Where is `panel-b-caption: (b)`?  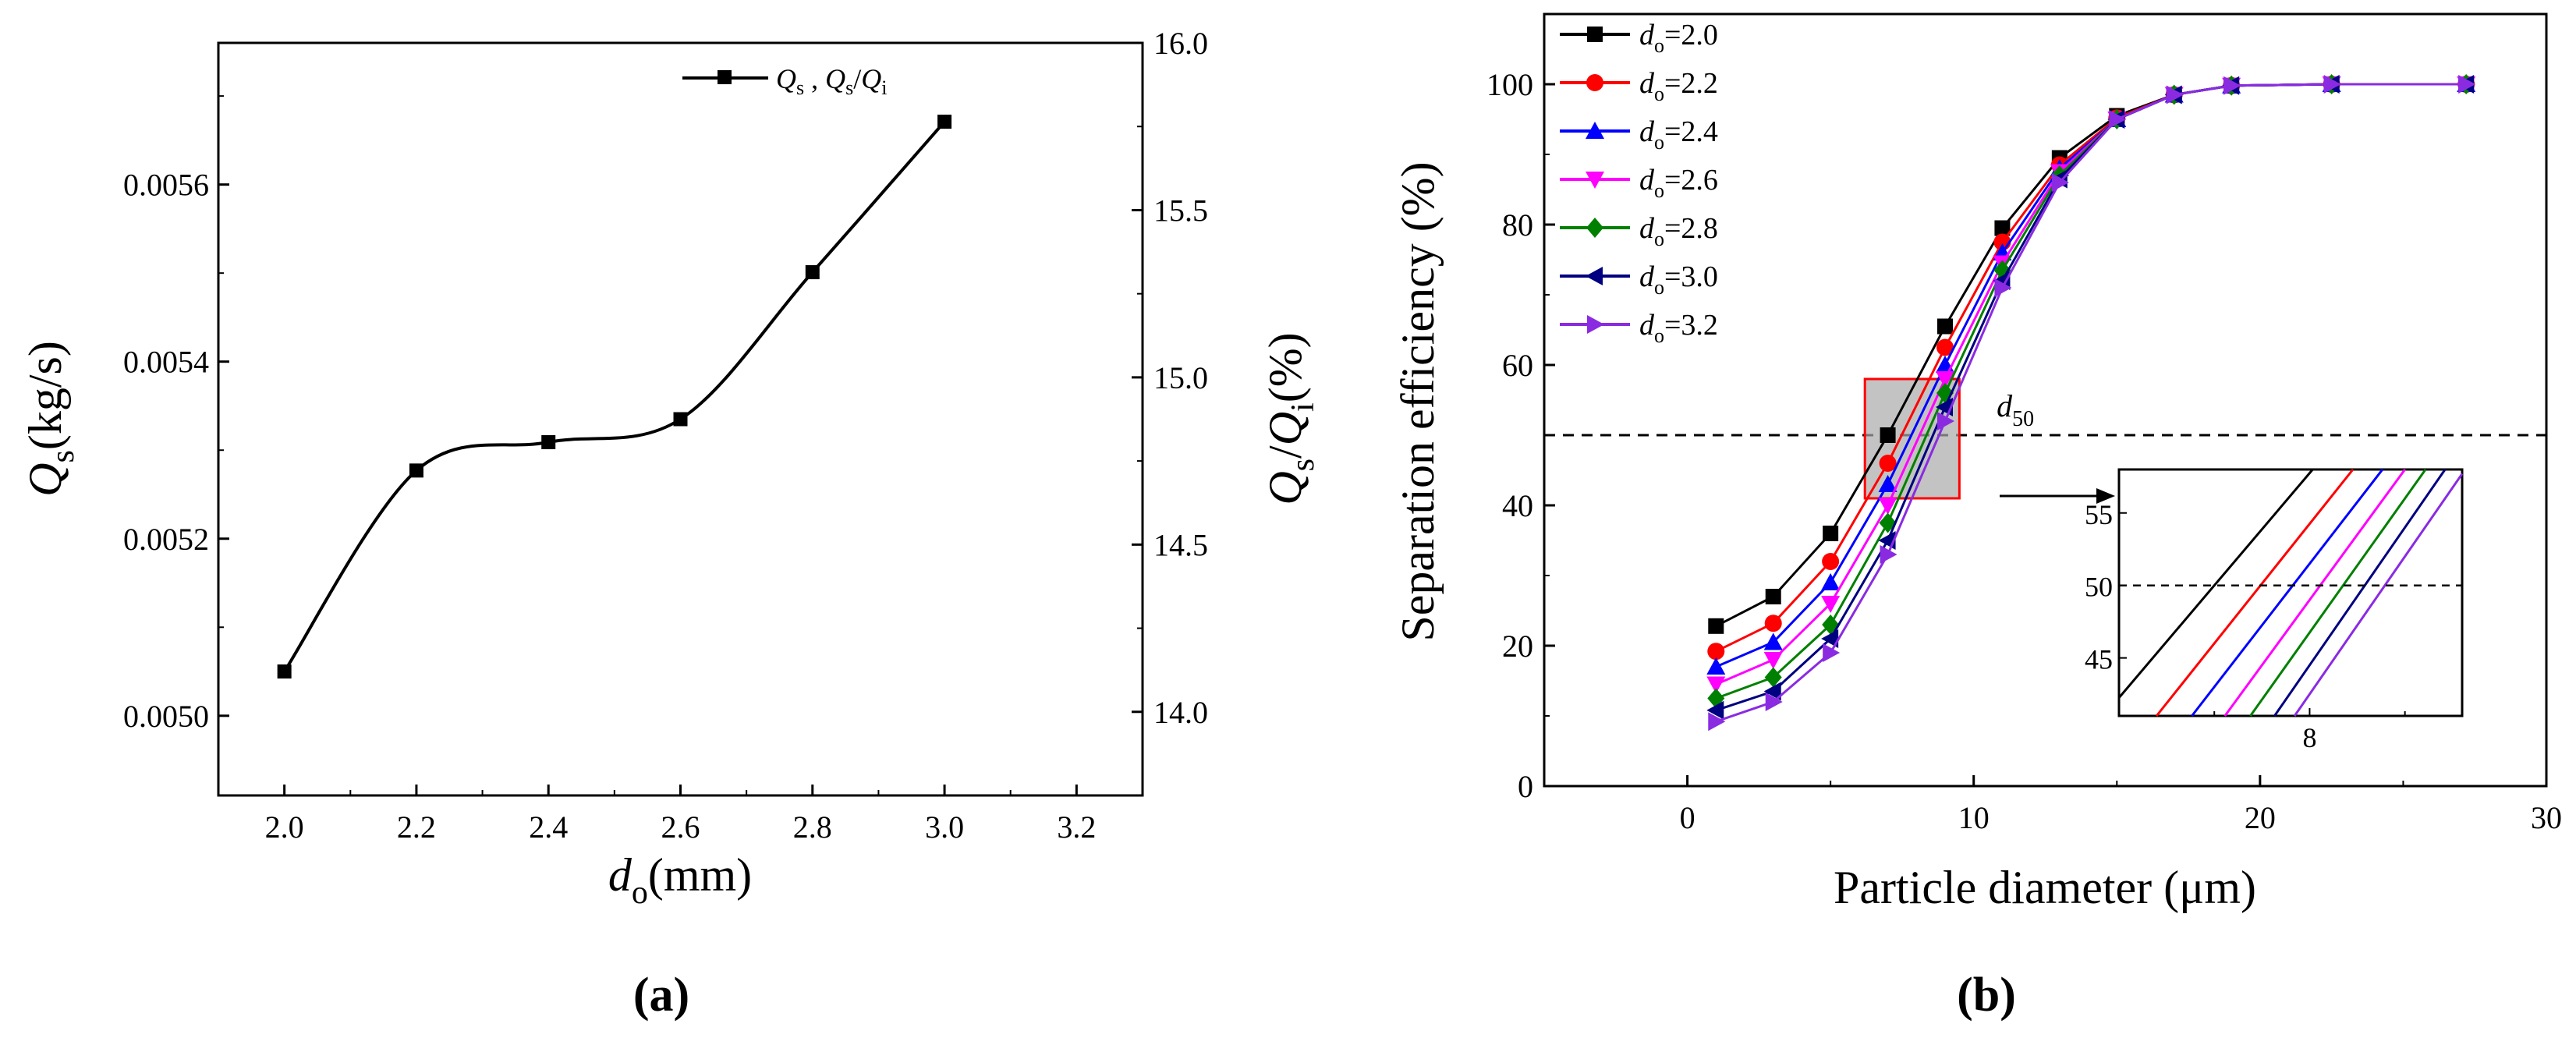
panel-b-caption: (b) is located at coordinates (1987, 995).